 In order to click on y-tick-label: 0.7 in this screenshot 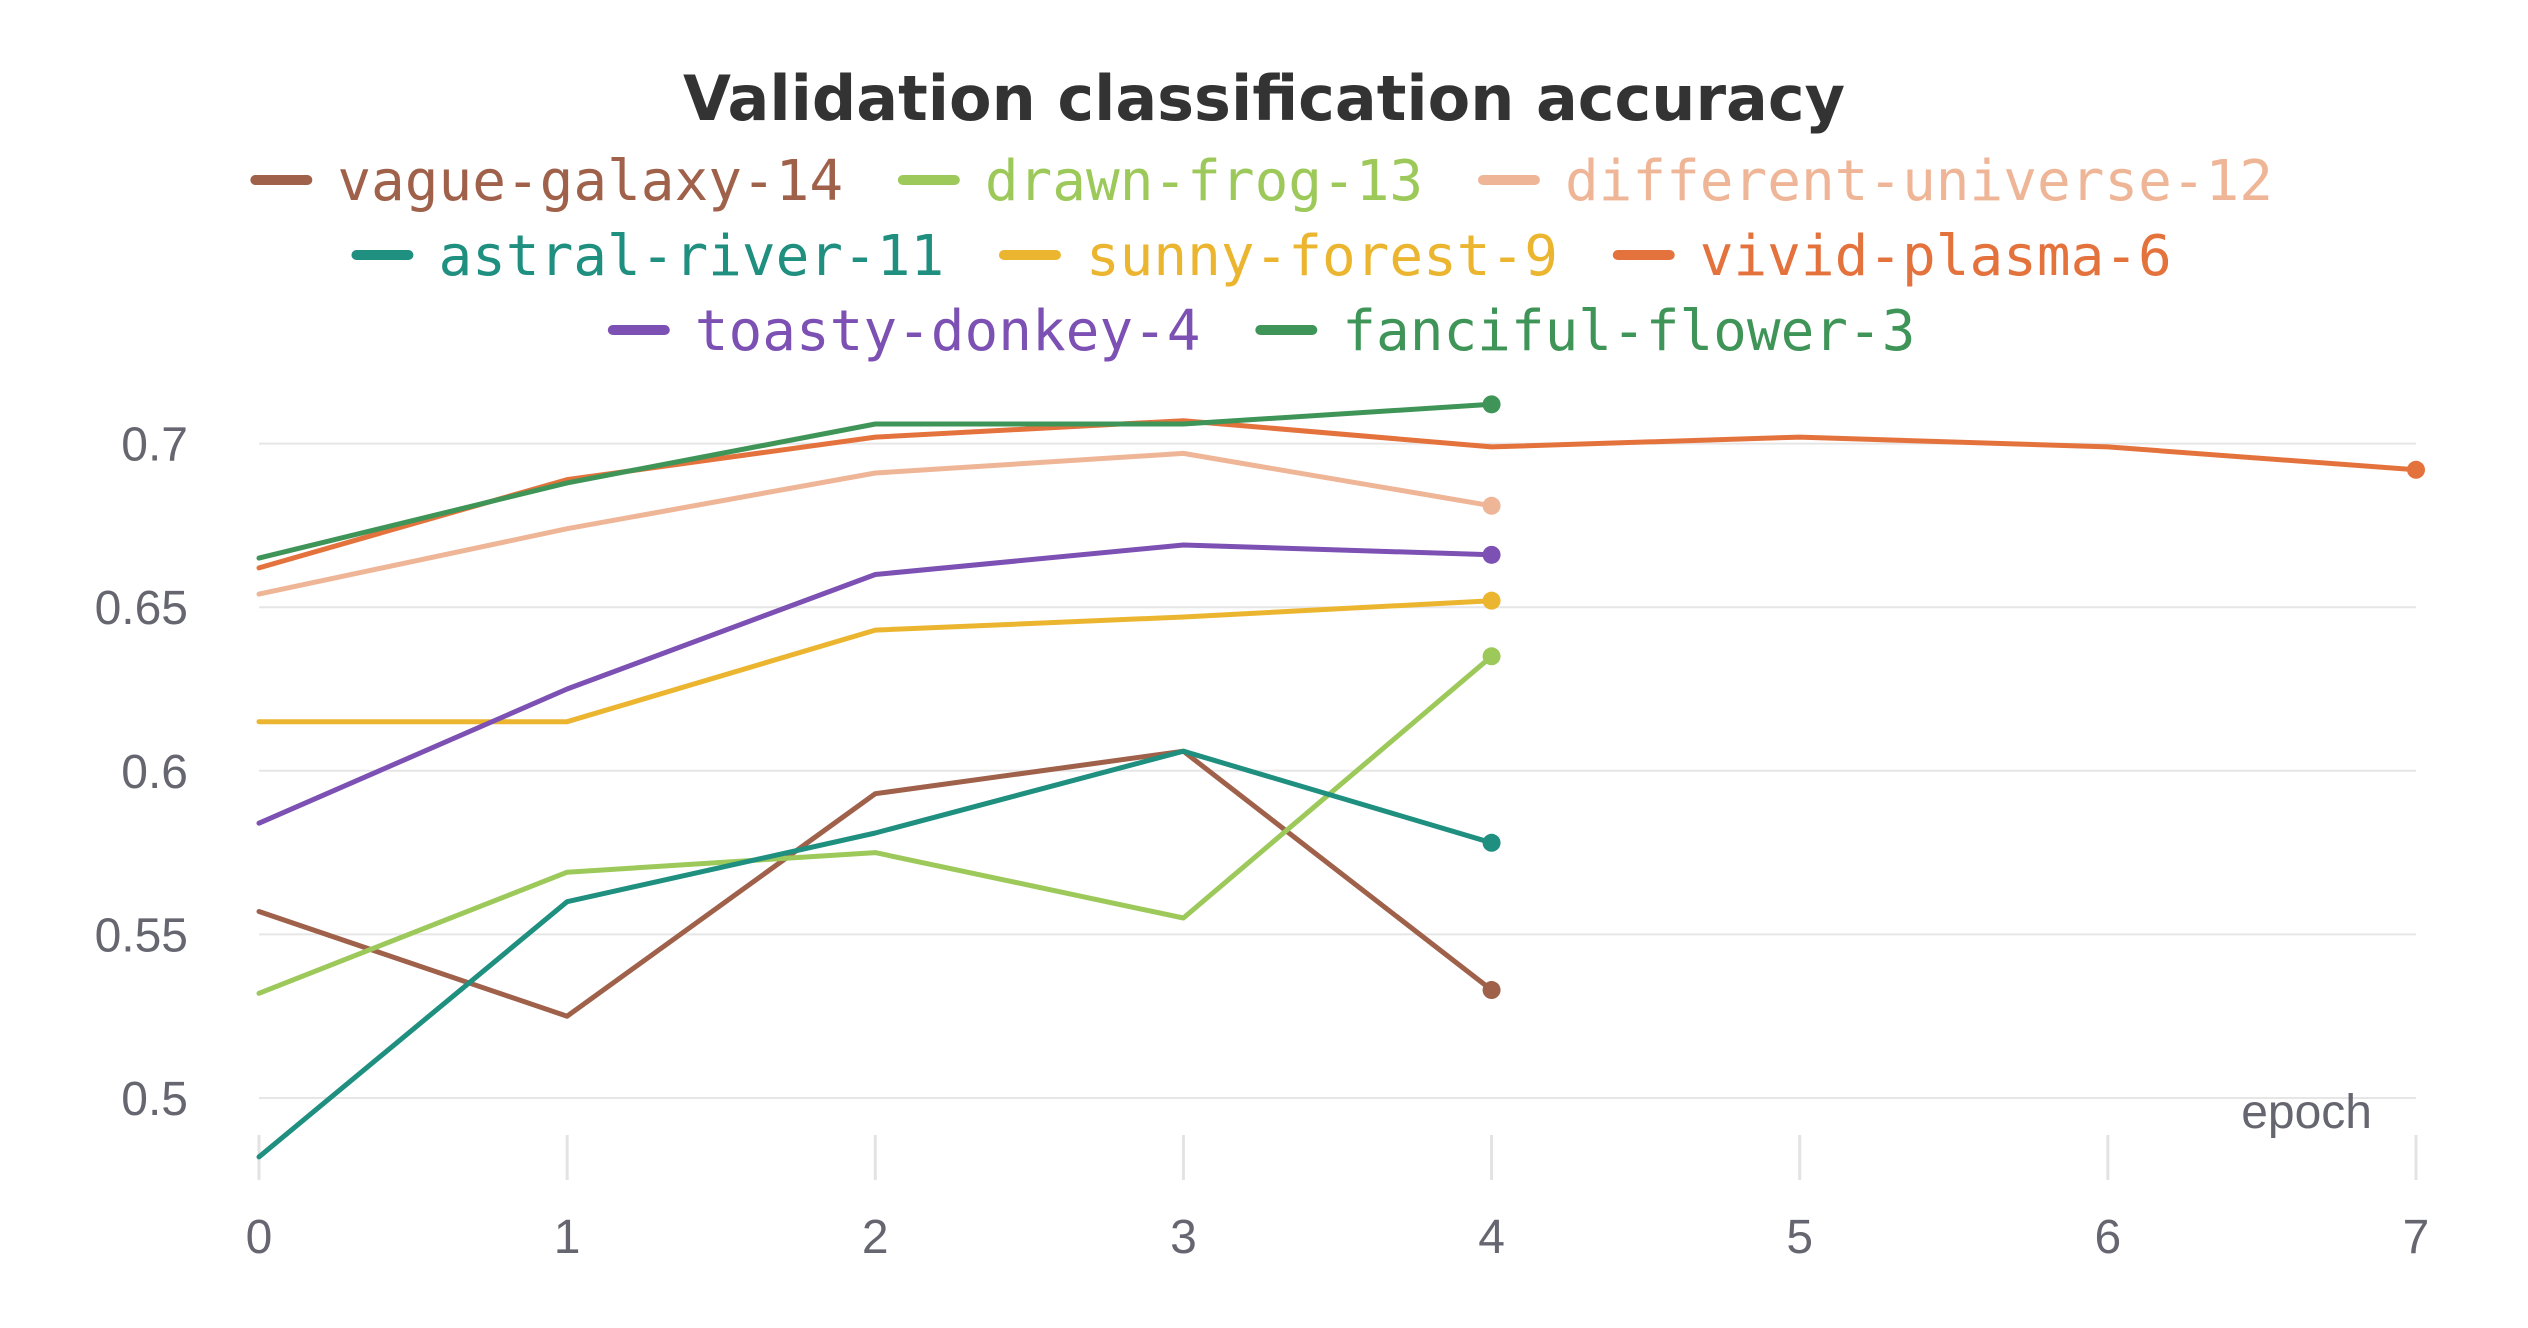, I will do `click(154, 445)`.